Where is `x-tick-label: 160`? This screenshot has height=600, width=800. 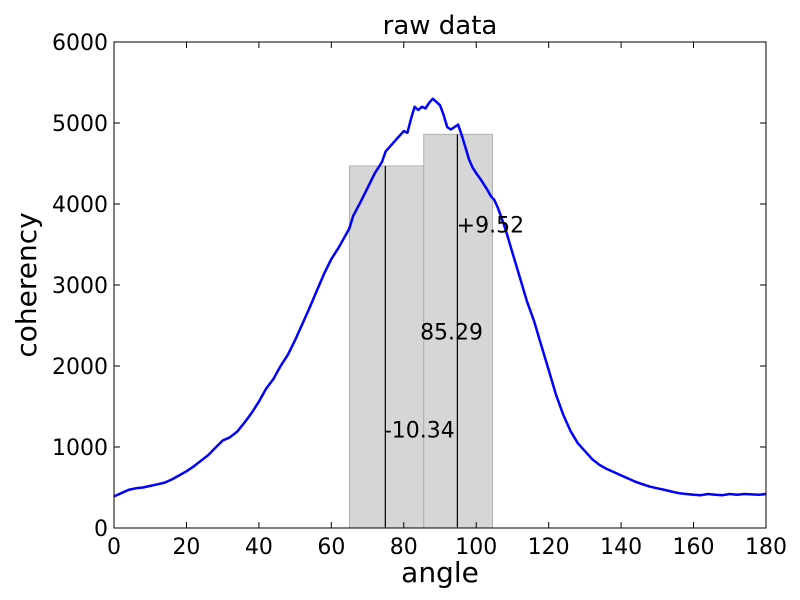
x-tick-label: 160 is located at coordinates (694, 547).